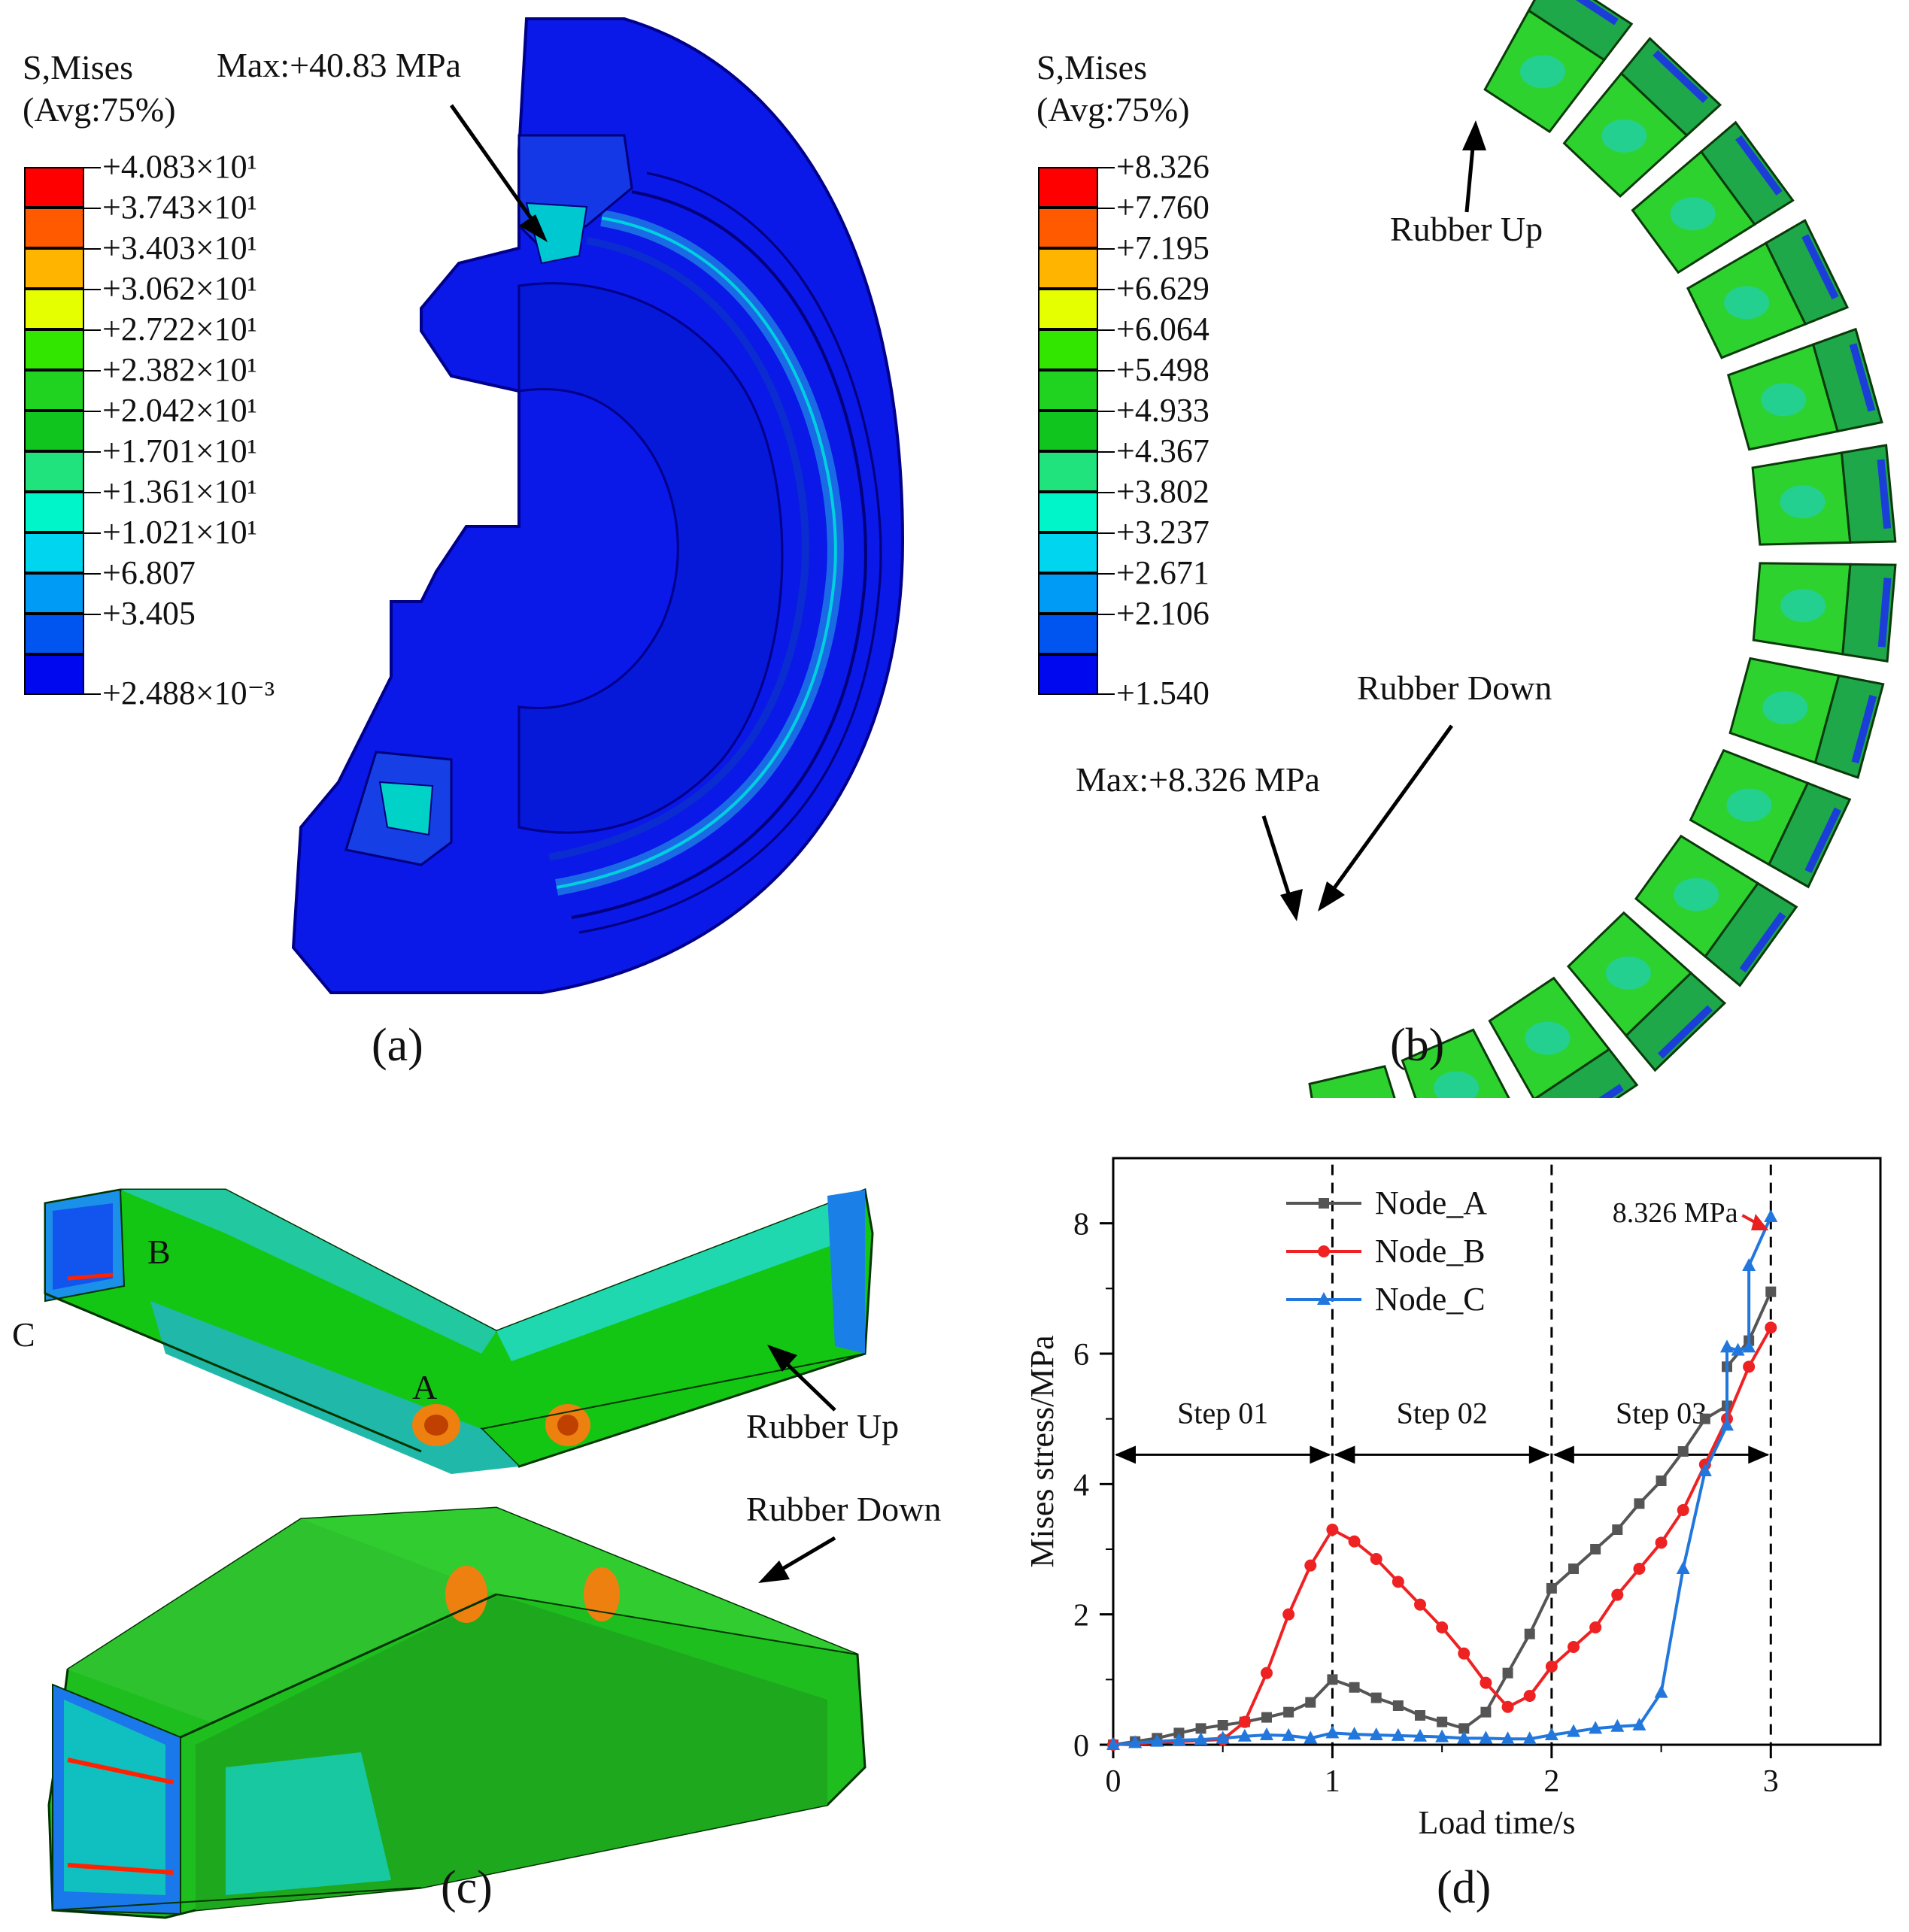 The width and height of the screenshot is (1909, 1932). What do you see at coordinates (1125, 1454) in the screenshot?
I see `step-arrow-left` at bounding box center [1125, 1454].